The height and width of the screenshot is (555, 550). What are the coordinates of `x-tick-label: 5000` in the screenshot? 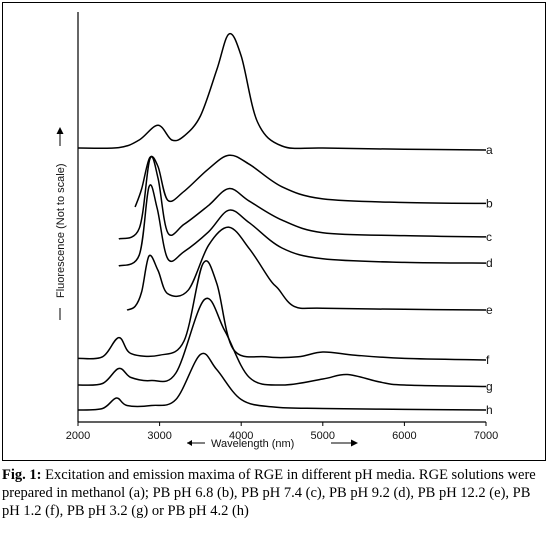 It's located at (323, 436).